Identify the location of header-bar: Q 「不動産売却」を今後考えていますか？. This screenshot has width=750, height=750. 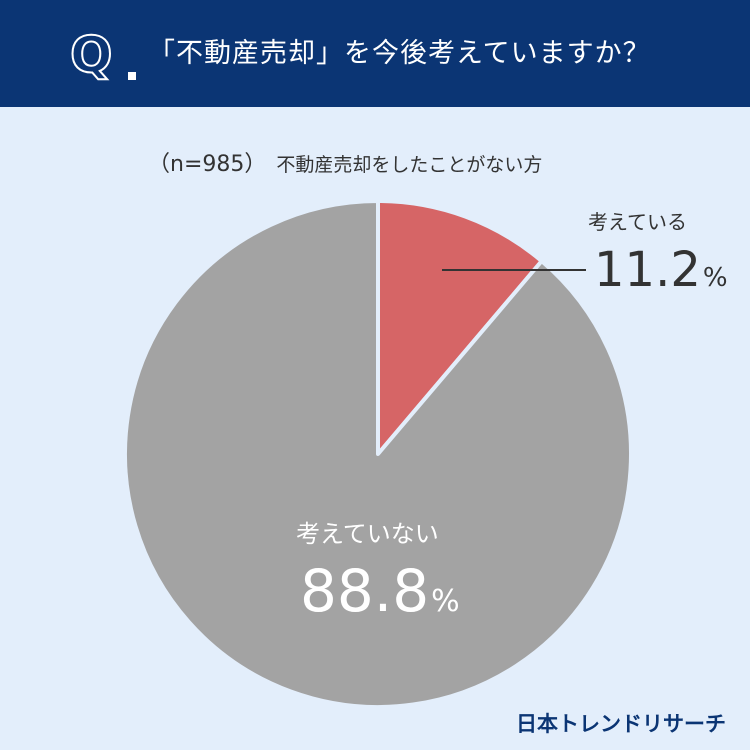
(375, 53).